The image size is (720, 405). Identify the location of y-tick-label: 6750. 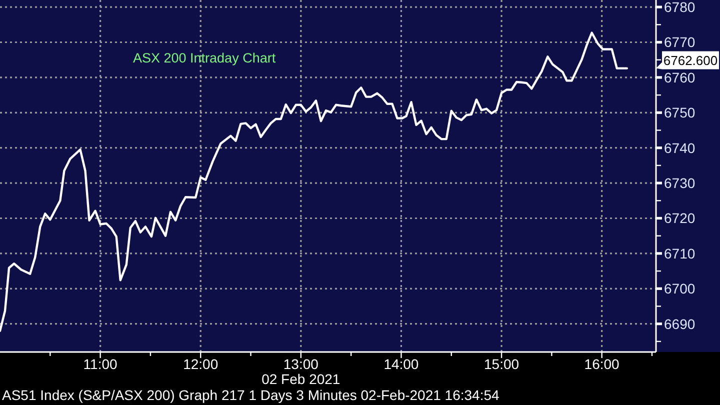
(680, 112).